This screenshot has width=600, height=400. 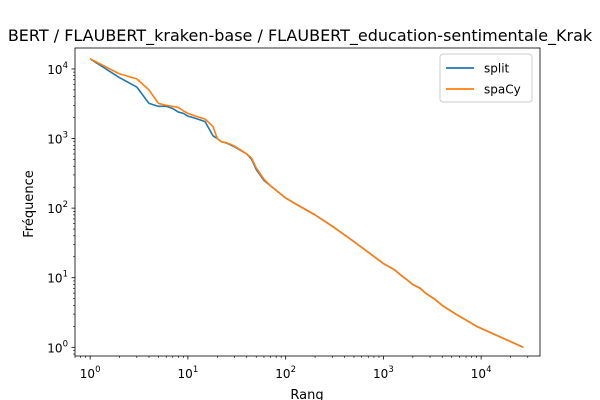 I want to click on x-tick-label: 10³, so click(x=383, y=373).